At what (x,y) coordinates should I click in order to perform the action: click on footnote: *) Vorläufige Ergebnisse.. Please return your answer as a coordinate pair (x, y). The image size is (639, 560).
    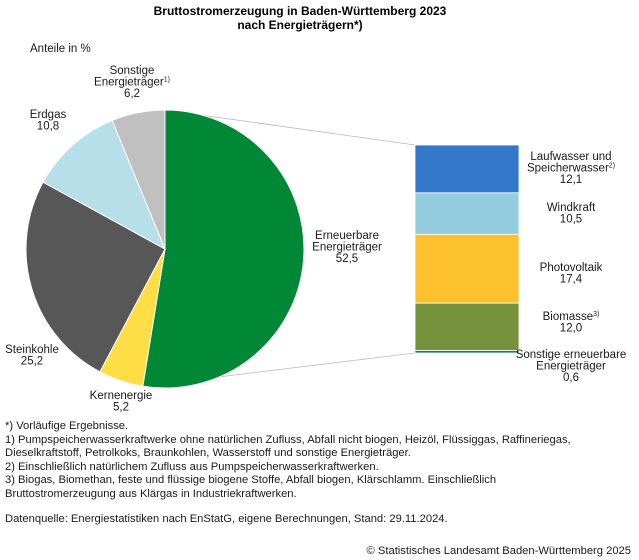
    Looking at the image, I should click on (67, 426).